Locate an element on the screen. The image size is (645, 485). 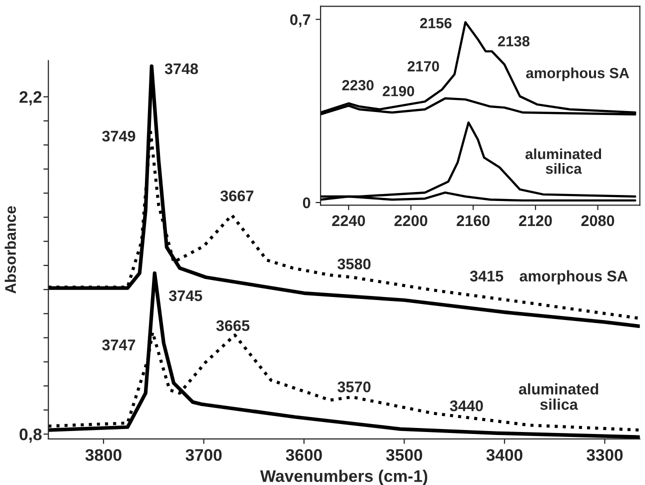
x-tick-label: 3600 is located at coordinates (304, 455).